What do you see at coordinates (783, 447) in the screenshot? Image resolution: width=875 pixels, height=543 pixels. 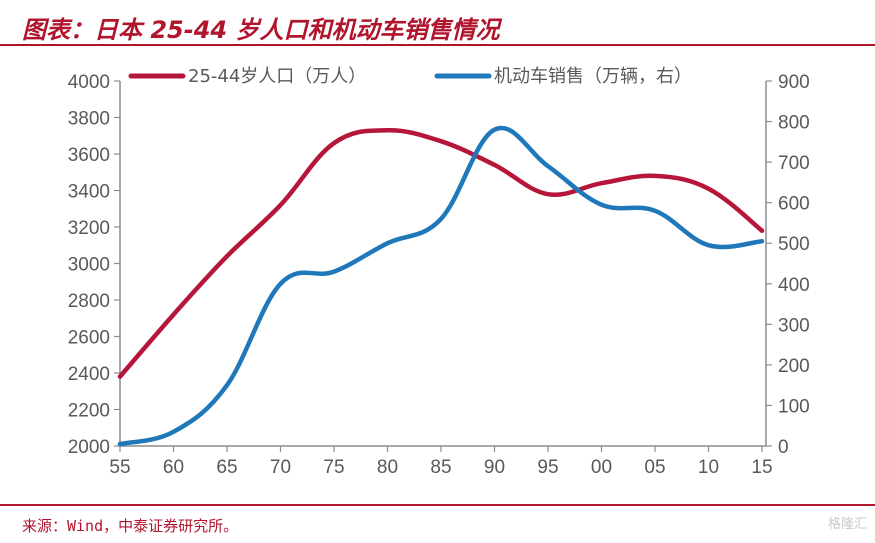 I see `y-right-tick-label: 0` at bounding box center [783, 447].